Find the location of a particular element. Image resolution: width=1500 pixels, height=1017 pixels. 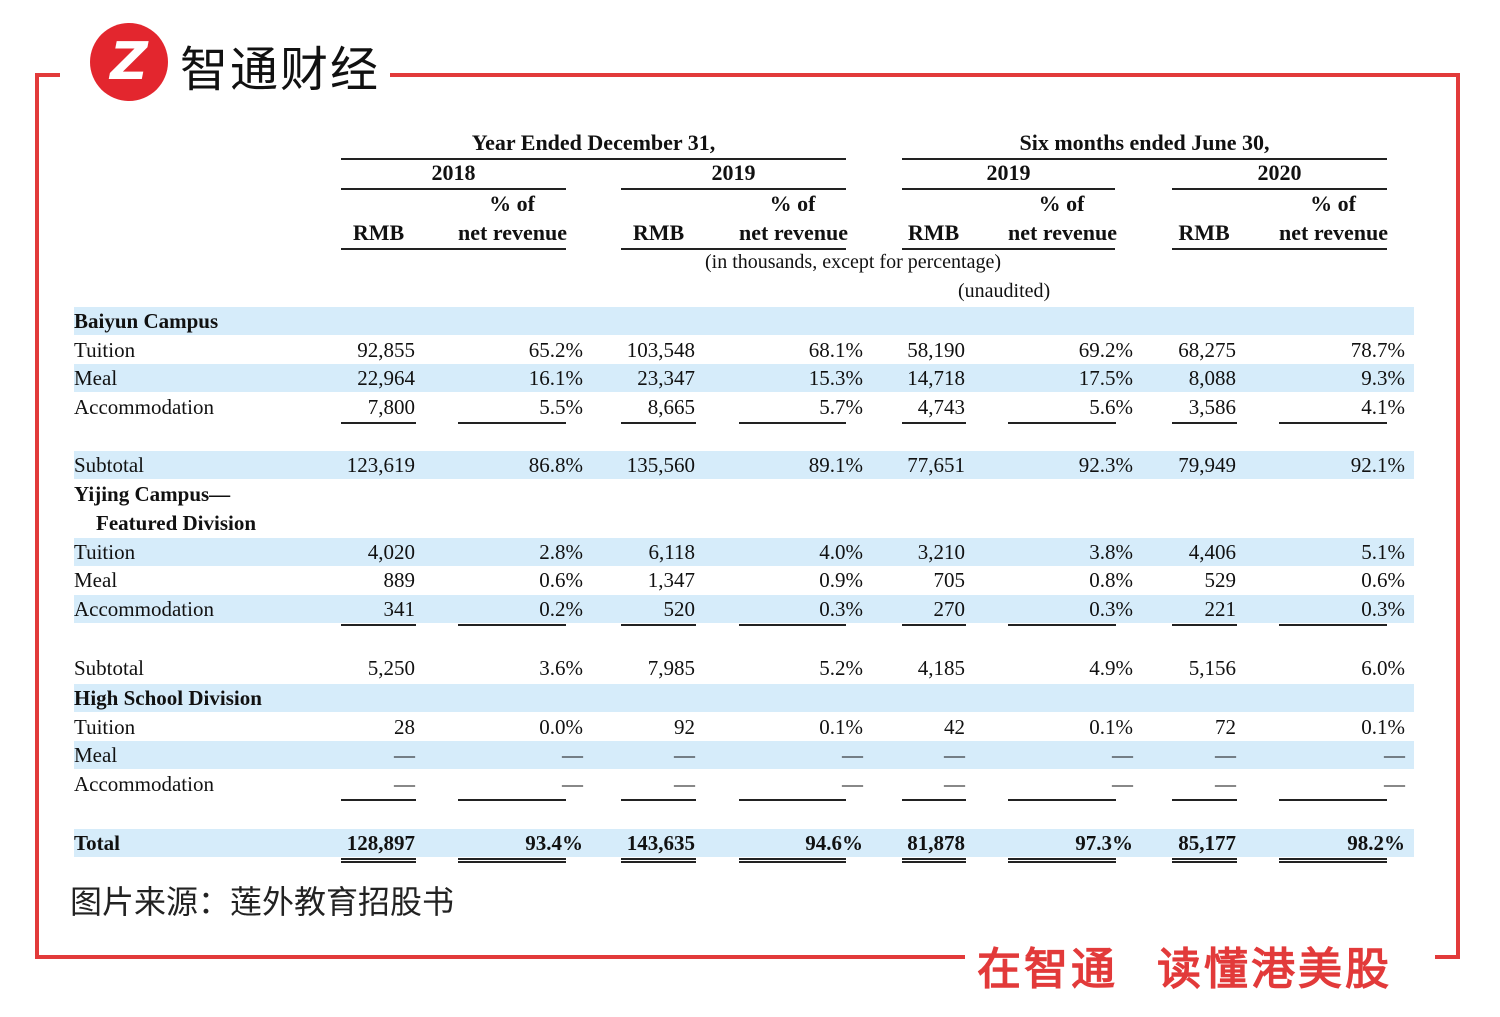

rmb-cell: 8,088 is located at coordinates (1212, 378).